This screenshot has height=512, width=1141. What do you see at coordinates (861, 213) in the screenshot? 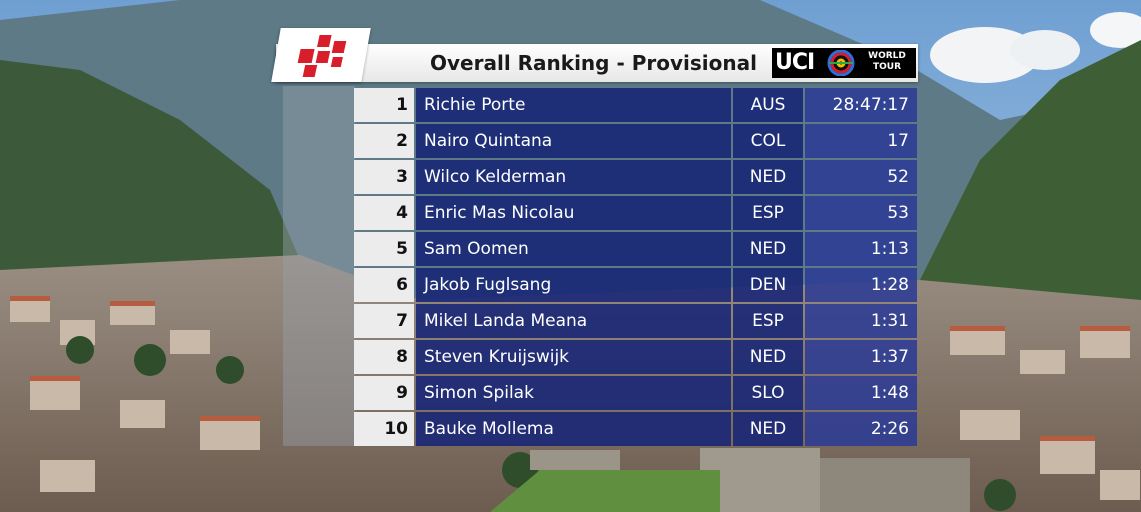
I see `time-gap-cell: 53` at bounding box center [861, 213].